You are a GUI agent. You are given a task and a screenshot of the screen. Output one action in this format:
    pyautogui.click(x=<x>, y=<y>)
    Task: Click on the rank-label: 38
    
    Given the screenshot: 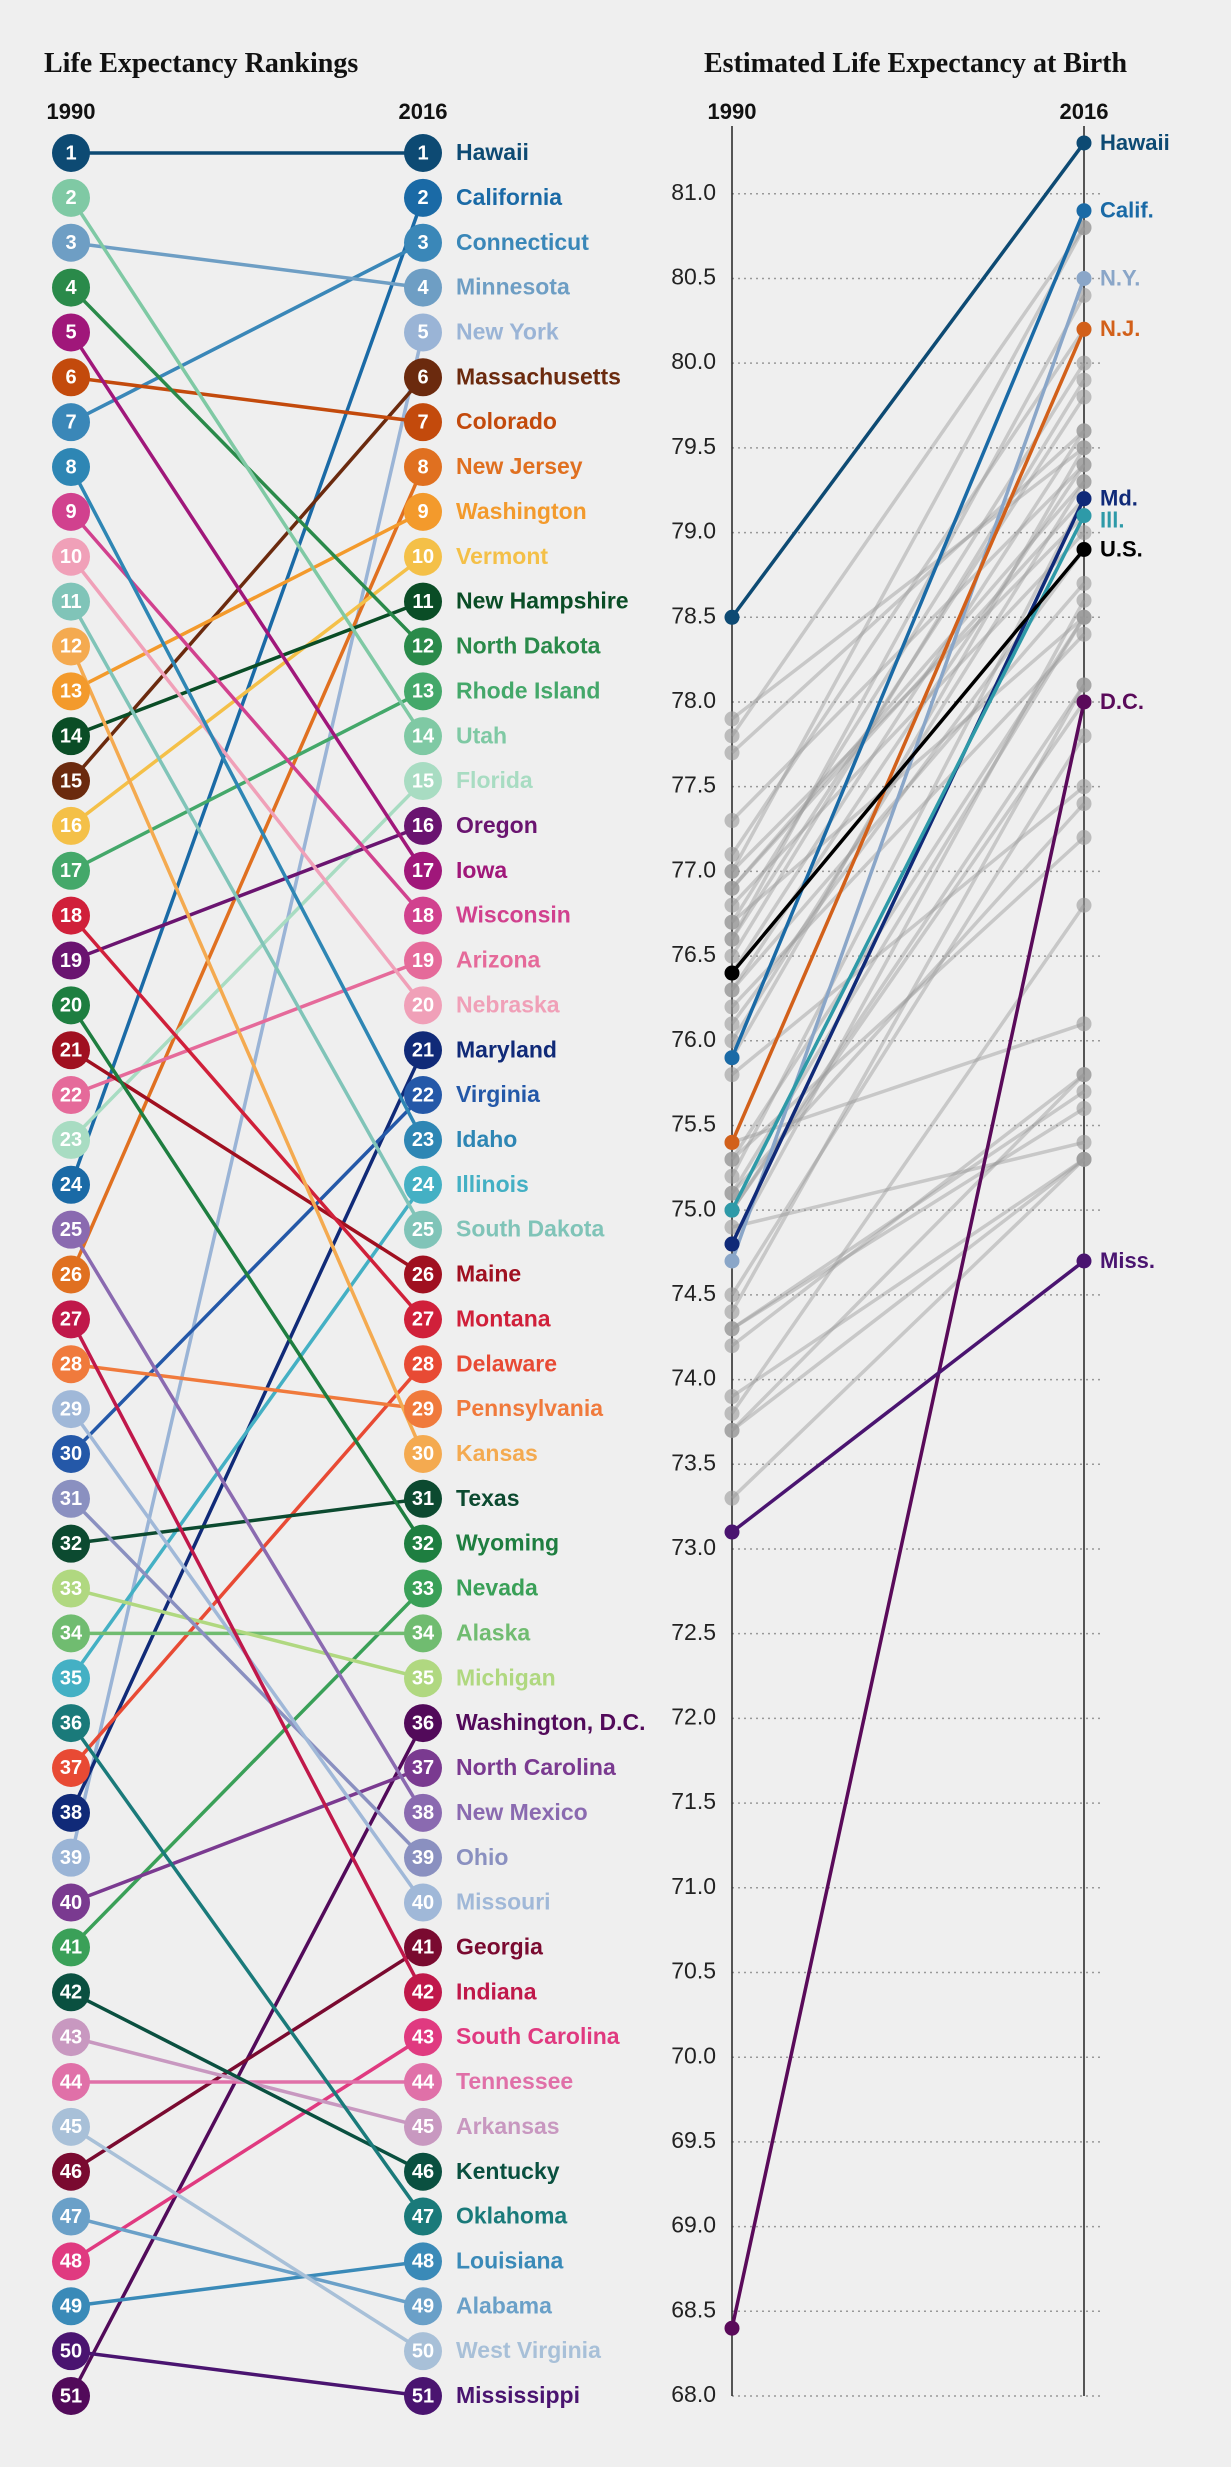 What is the action you would take?
    pyautogui.click(x=423, y=1813)
    